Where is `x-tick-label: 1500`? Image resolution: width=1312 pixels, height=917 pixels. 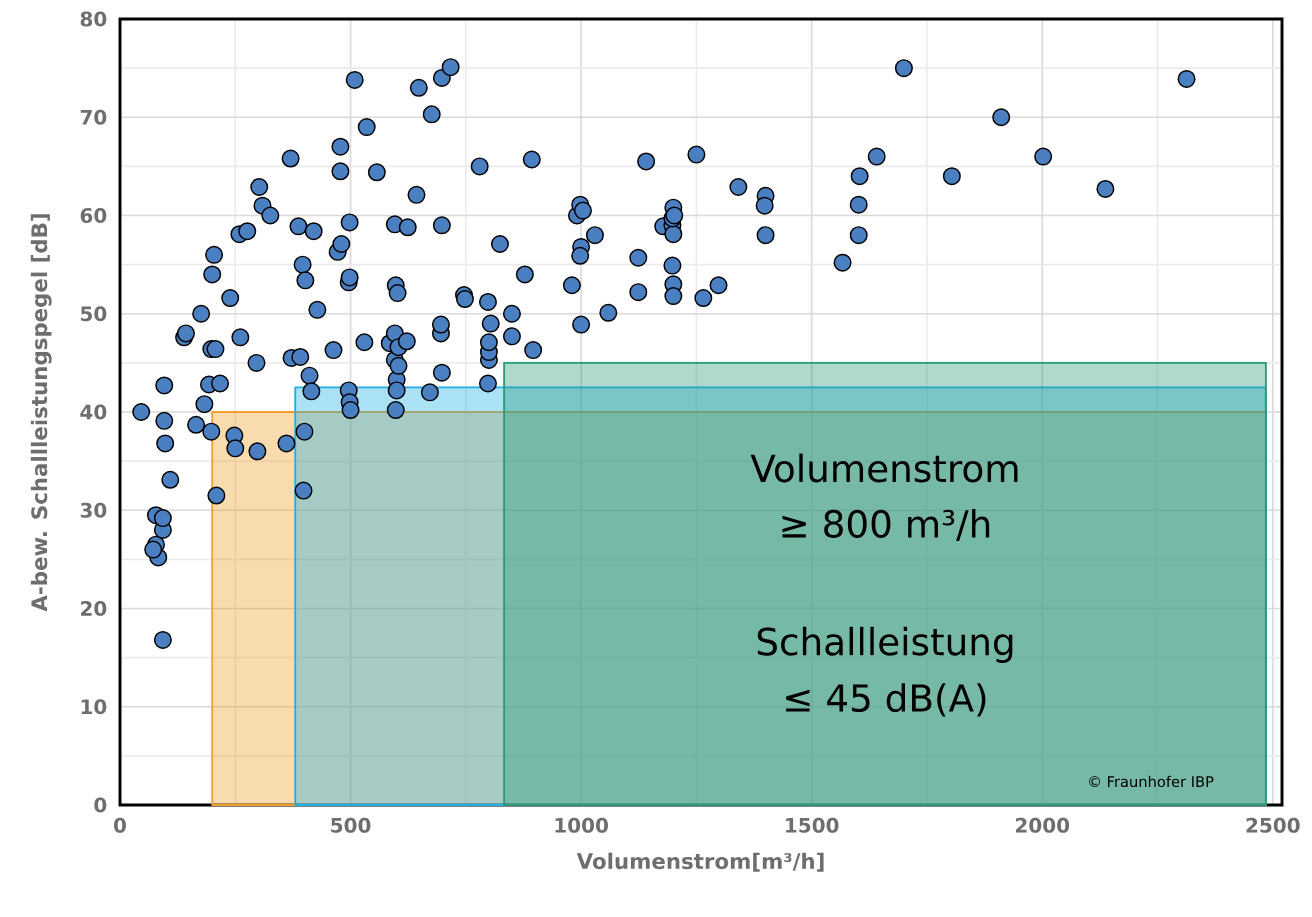 x-tick-label: 1500 is located at coordinates (812, 825).